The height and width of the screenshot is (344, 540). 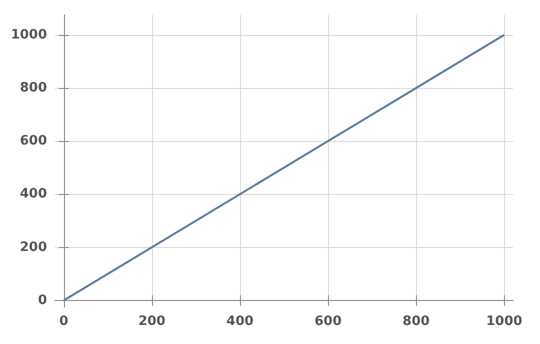 I want to click on x-tick-label: 200, so click(x=152, y=321).